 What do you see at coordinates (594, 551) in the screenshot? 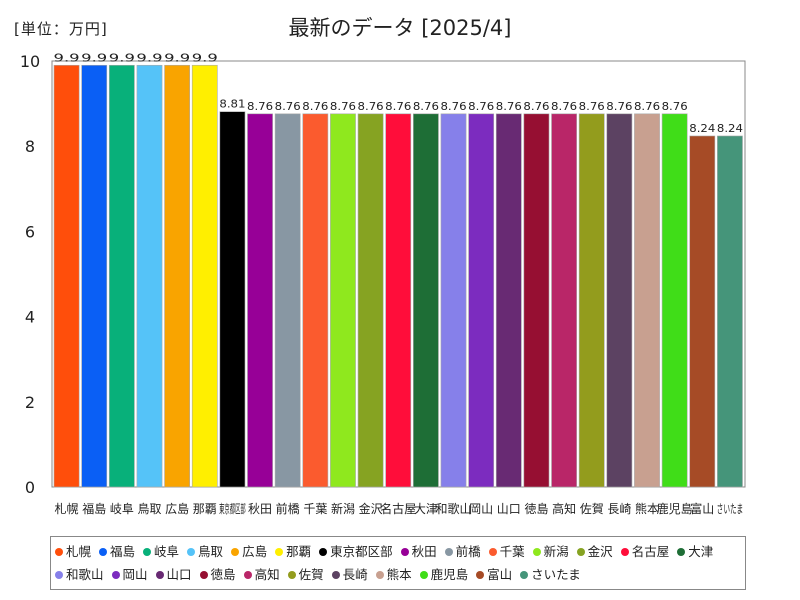
I see `legend-item: 金沢` at bounding box center [594, 551].